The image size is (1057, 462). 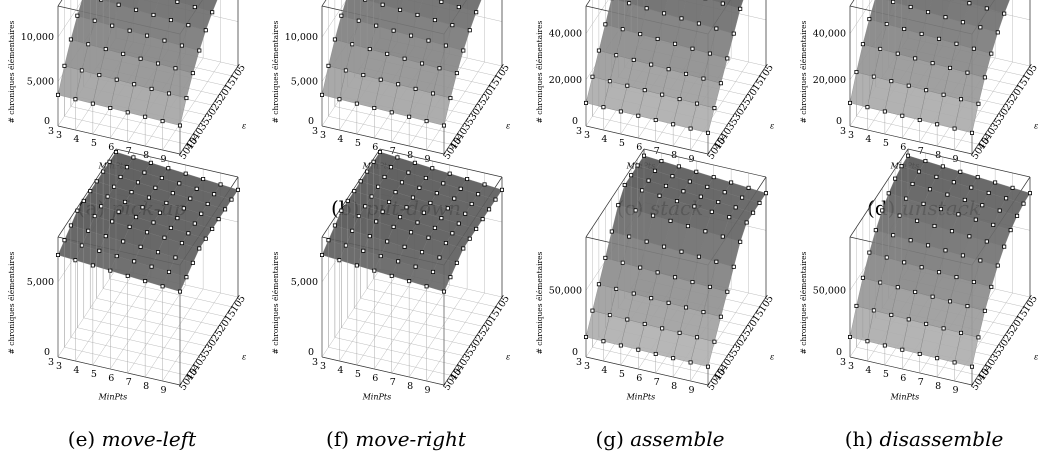 I want to click on x-tick-label: 8, so click(x=146, y=386).